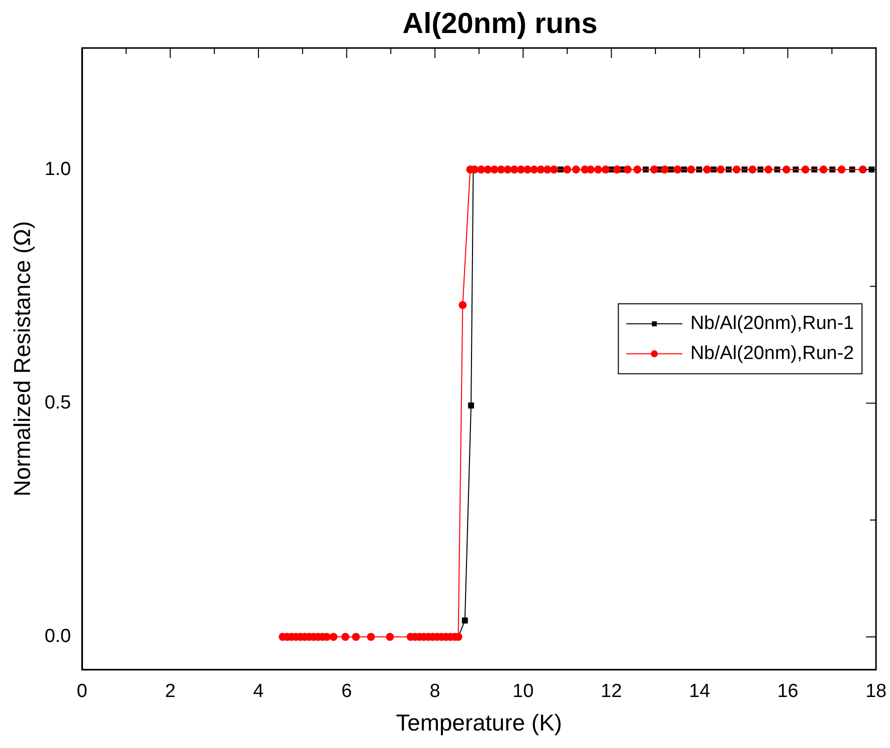 This screenshot has width=890, height=748. What do you see at coordinates (170, 691) in the screenshot?
I see `x-tick-label: 2` at bounding box center [170, 691].